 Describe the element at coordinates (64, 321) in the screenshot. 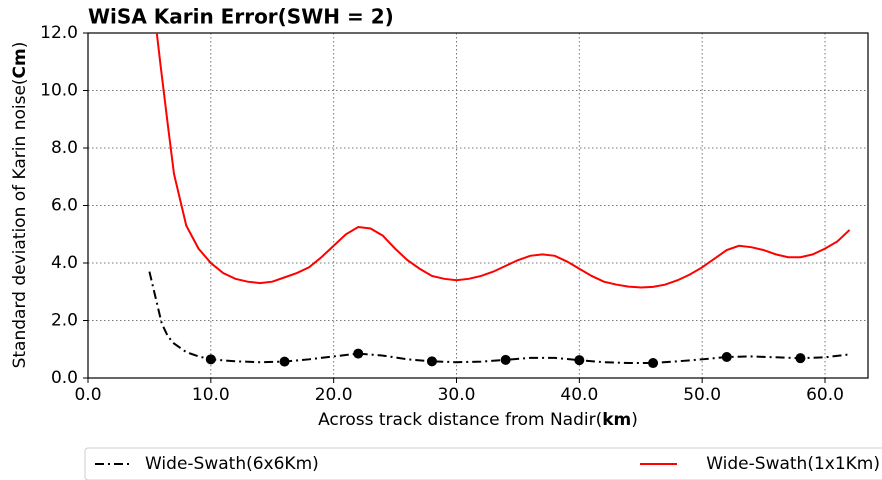

I see `y-tick-label: 2.0` at that location.